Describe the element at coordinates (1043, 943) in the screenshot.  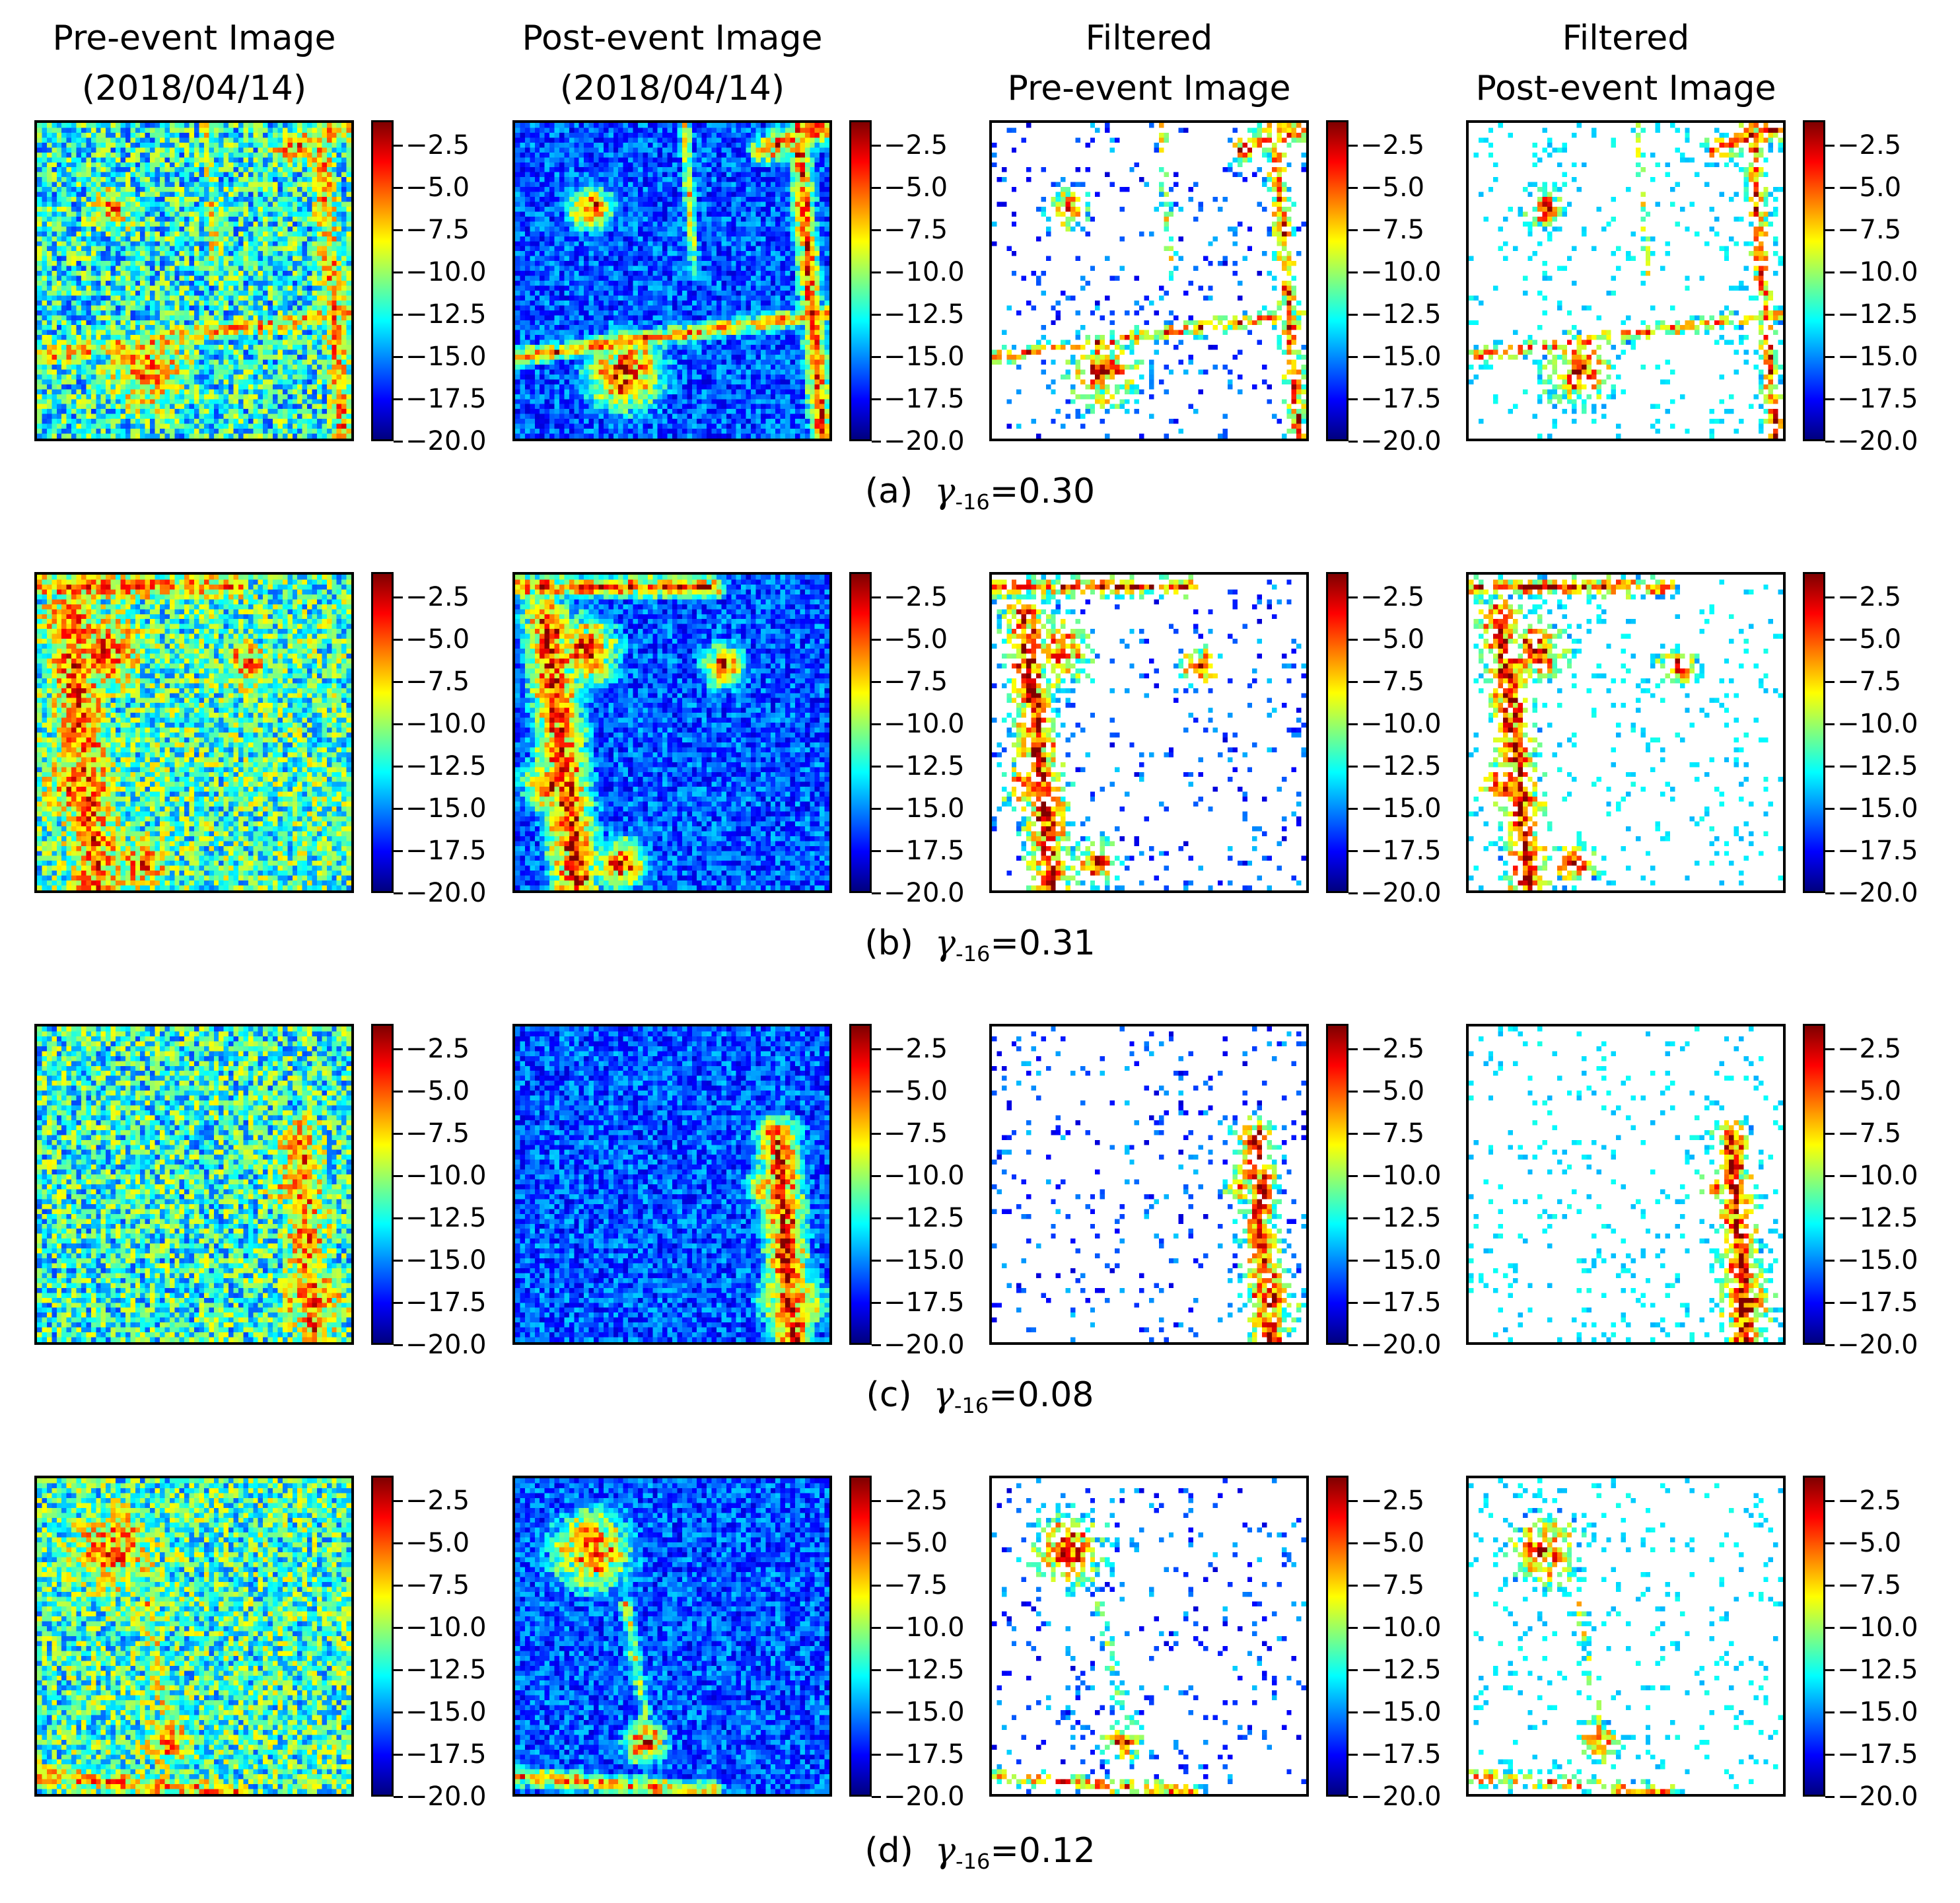
I see `gamma-value: =0.31` at that location.